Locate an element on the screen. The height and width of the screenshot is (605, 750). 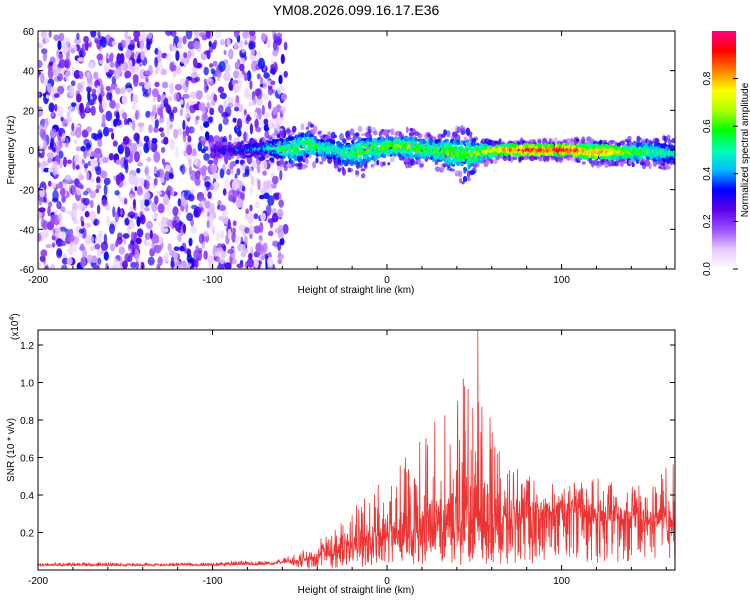
snr-x-tick-label: 100 is located at coordinates (561, 581).